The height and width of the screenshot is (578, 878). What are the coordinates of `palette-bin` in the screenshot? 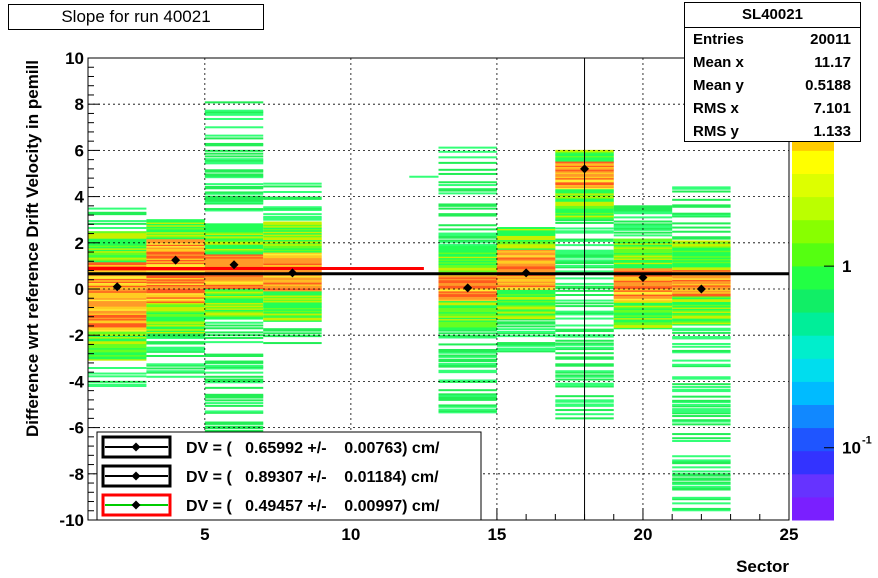 It's located at (813, 254).